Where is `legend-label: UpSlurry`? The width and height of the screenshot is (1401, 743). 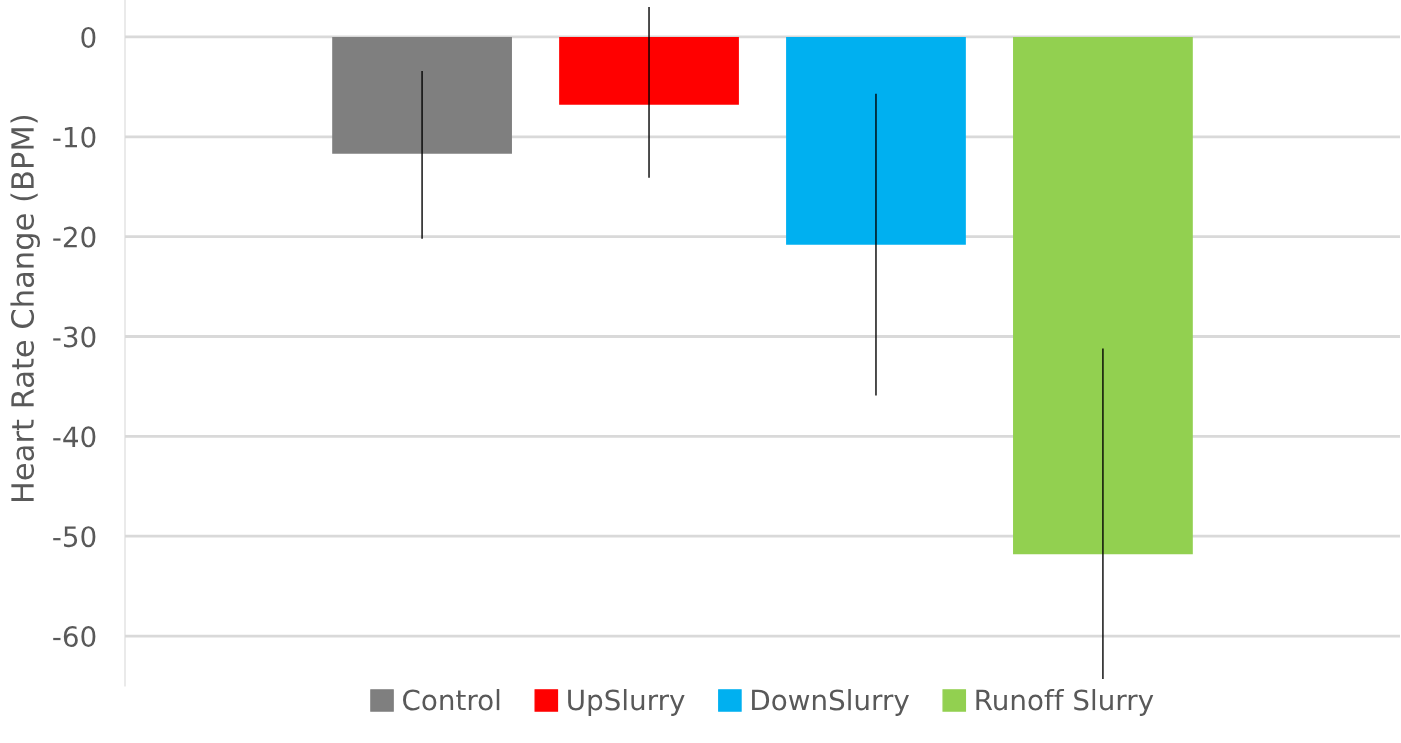 legend-label: UpSlurry is located at coordinates (626, 702).